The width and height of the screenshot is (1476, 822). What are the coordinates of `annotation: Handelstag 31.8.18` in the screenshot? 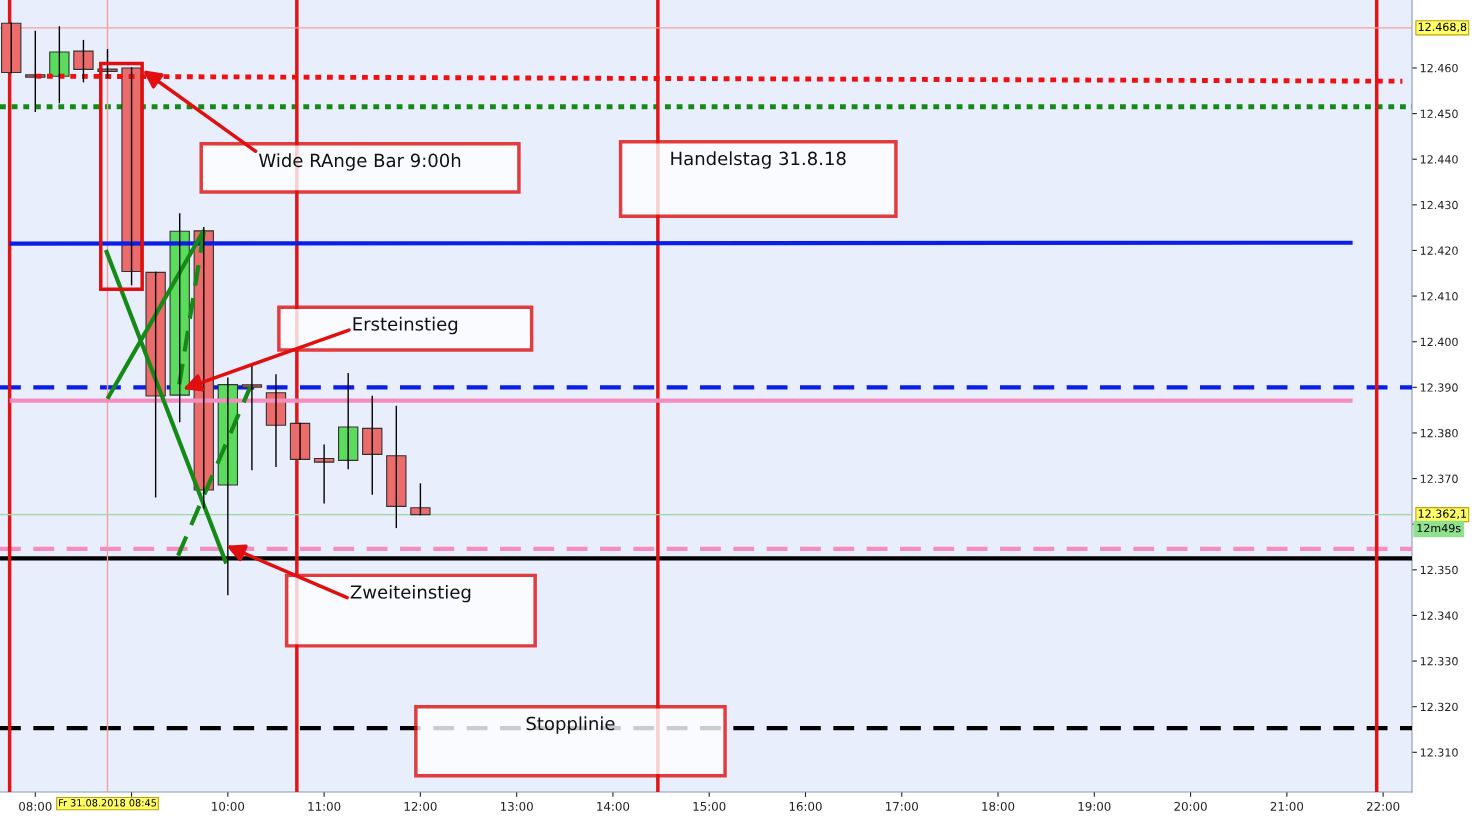 It's located at (758, 160).